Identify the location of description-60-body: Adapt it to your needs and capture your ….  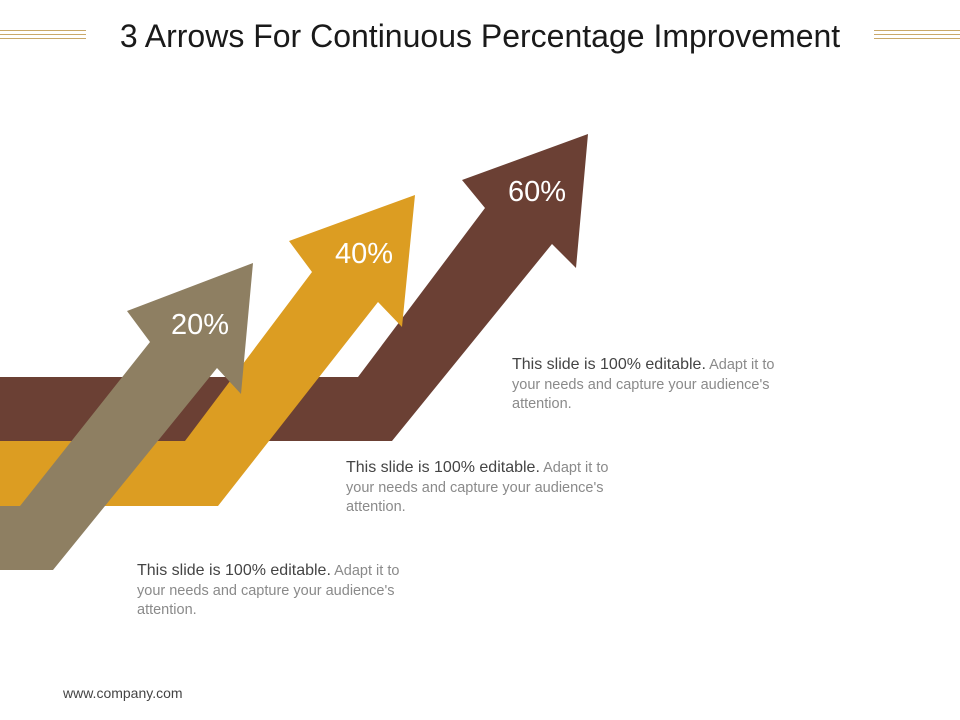
(643, 384).